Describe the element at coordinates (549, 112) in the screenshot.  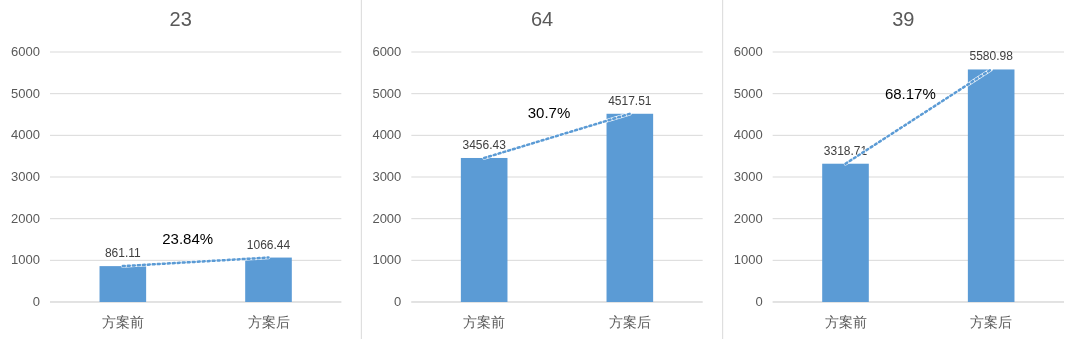
I see `annotation: 30.7%` at that location.